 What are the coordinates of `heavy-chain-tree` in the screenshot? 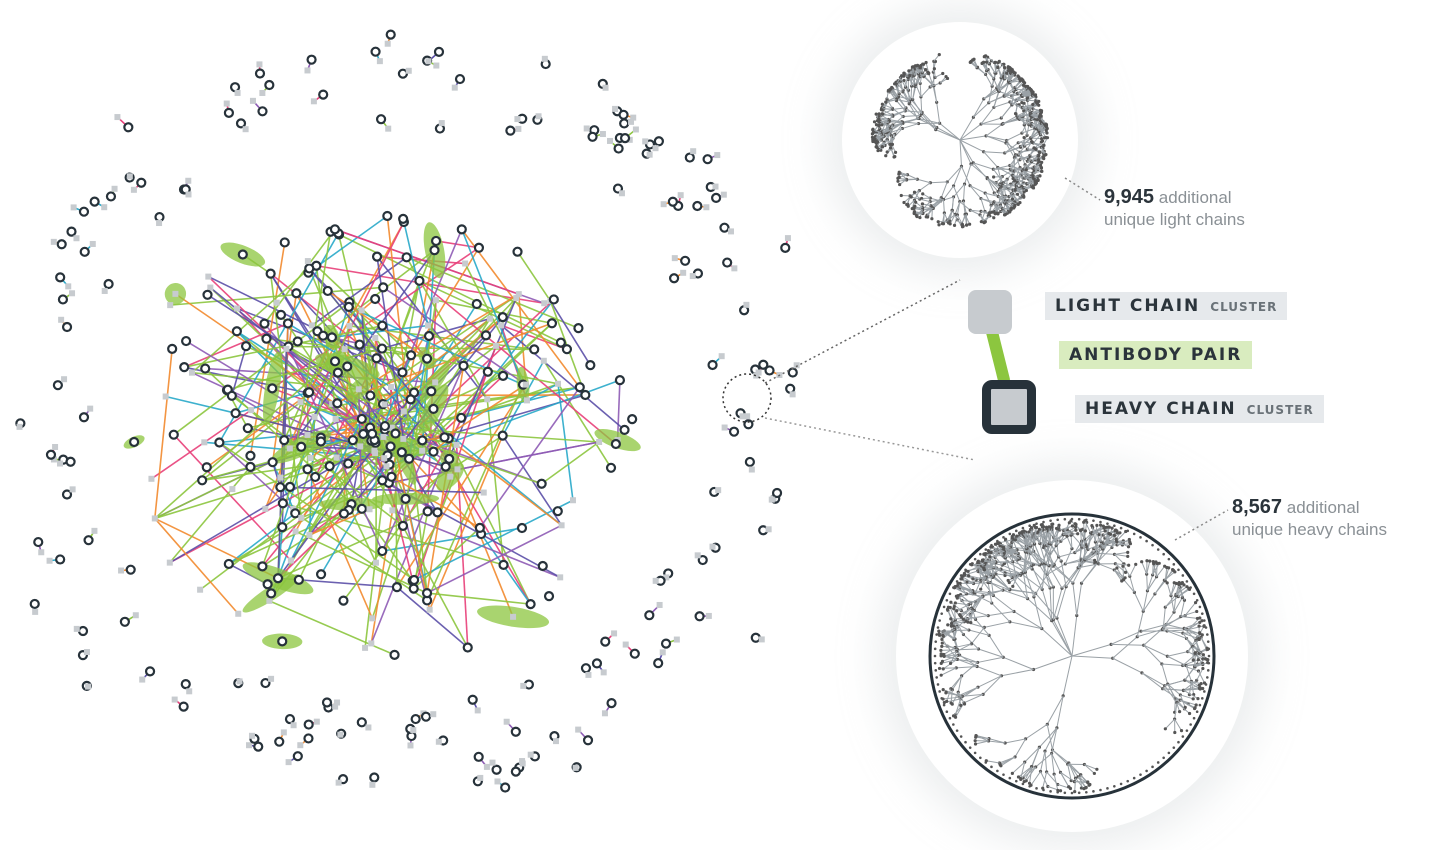 It's located at (1072, 656).